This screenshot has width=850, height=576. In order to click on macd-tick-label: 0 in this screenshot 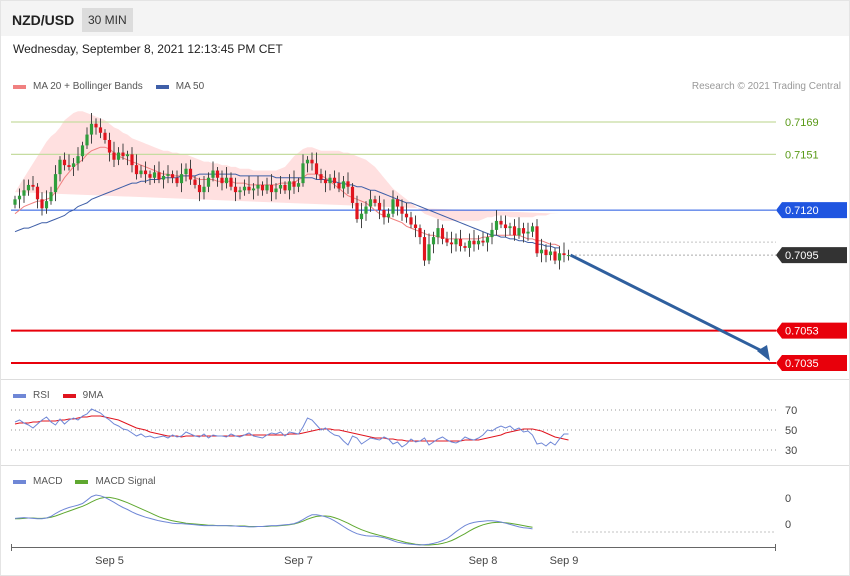, I will do `click(788, 525)`.